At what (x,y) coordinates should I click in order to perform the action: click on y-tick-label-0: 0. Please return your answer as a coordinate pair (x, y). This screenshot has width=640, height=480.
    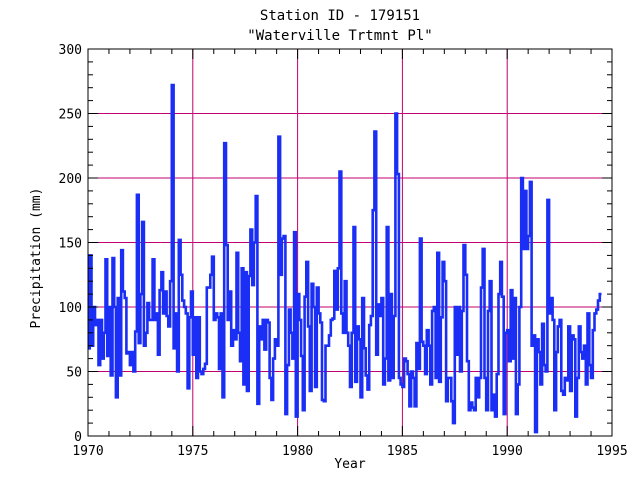
    Looking at the image, I should click on (78, 437).